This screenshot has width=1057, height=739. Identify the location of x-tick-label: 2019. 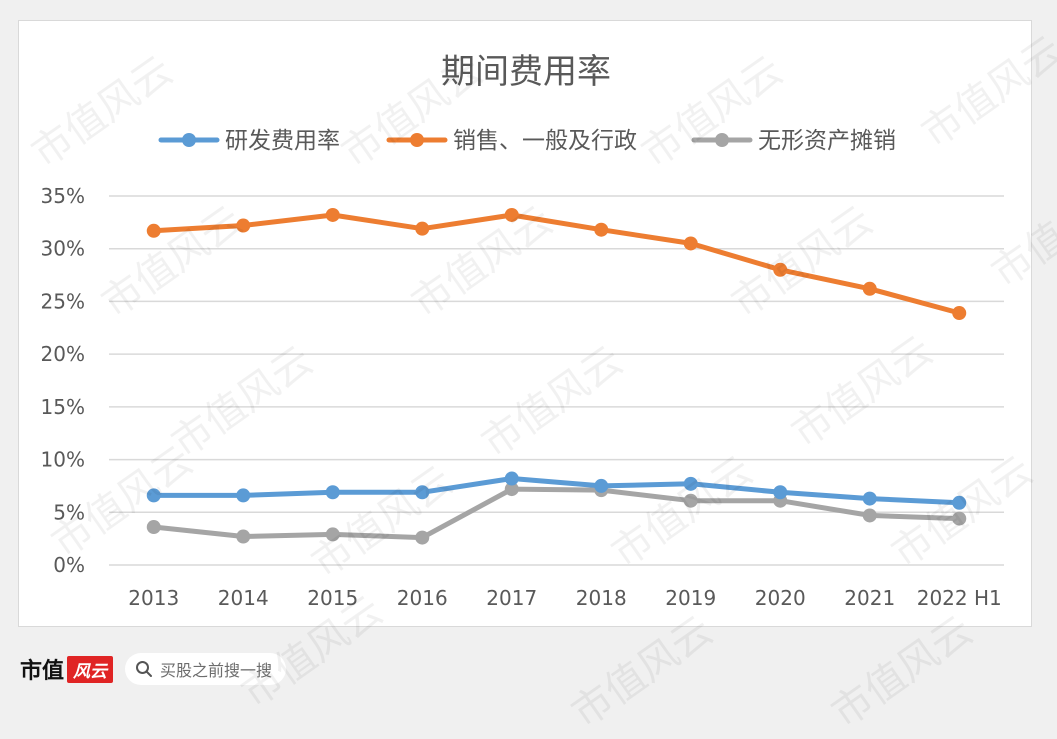
(690, 598).